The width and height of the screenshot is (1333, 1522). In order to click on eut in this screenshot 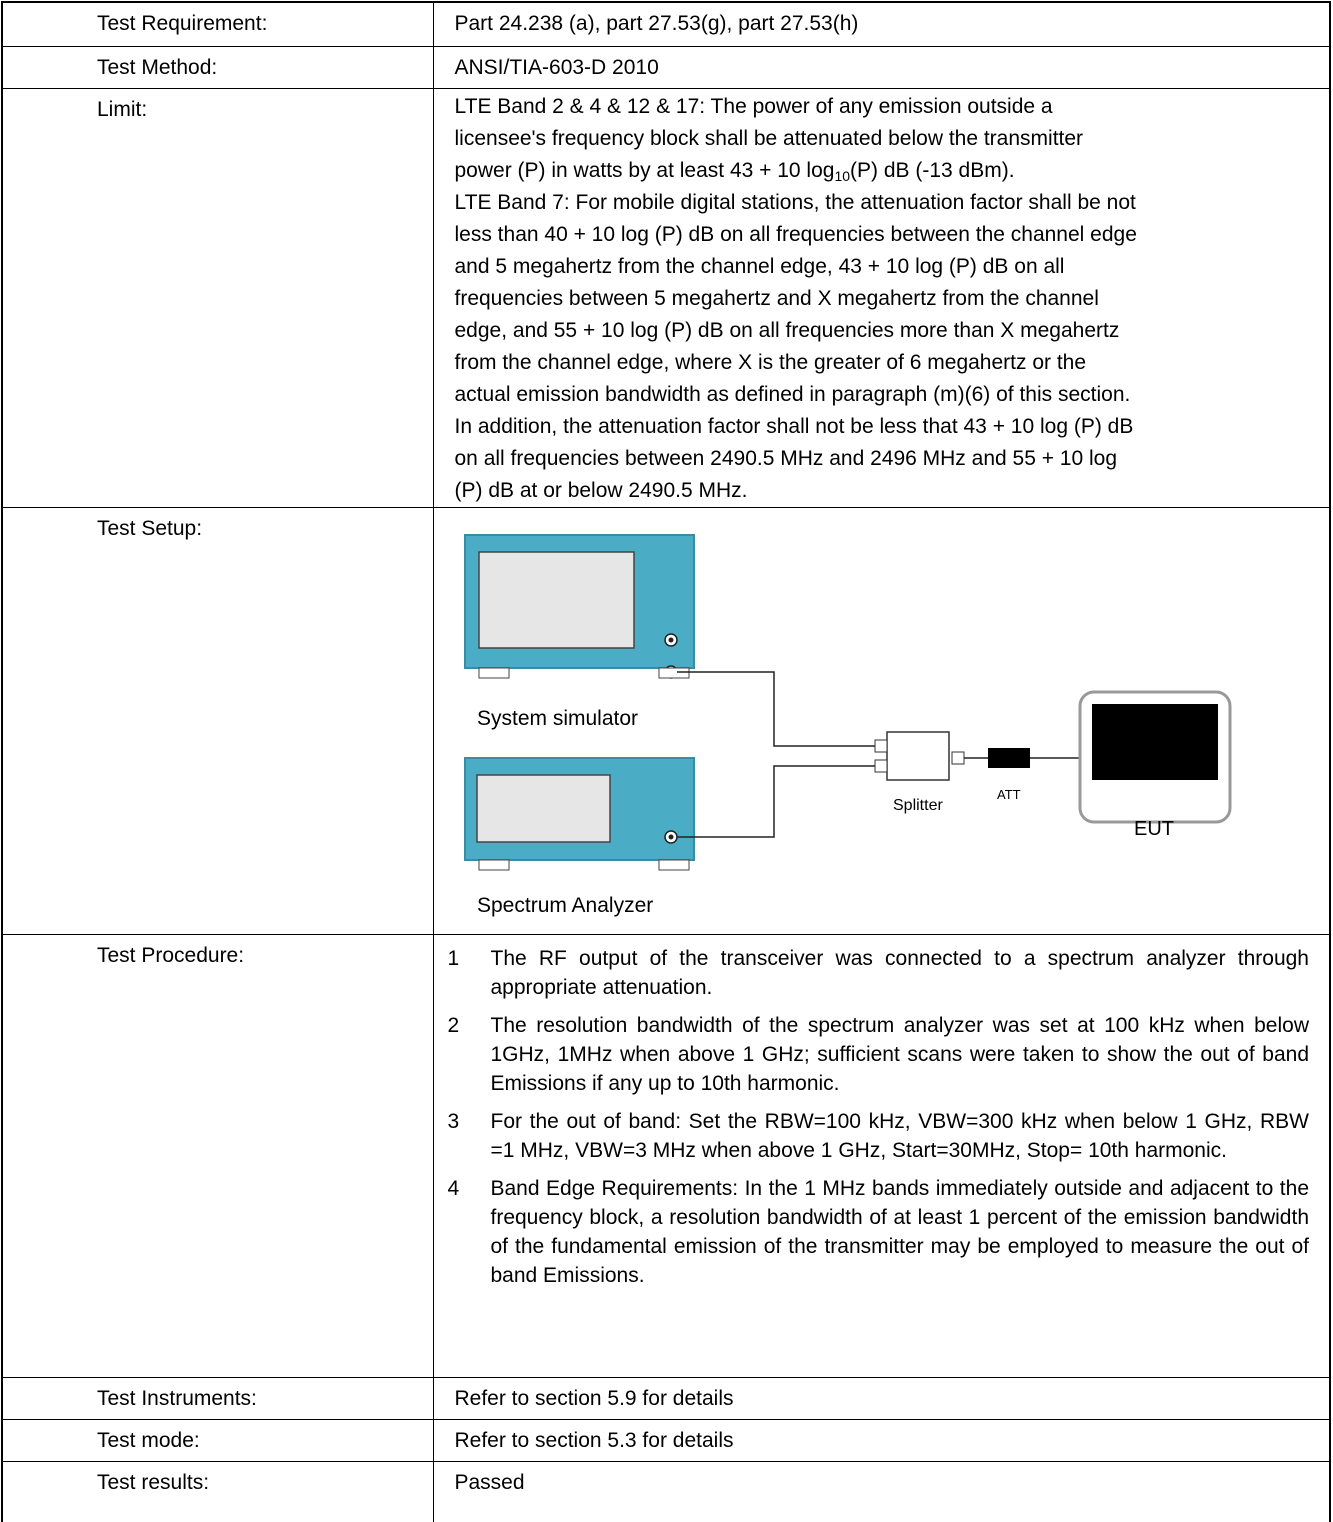, I will do `click(1154, 756)`.